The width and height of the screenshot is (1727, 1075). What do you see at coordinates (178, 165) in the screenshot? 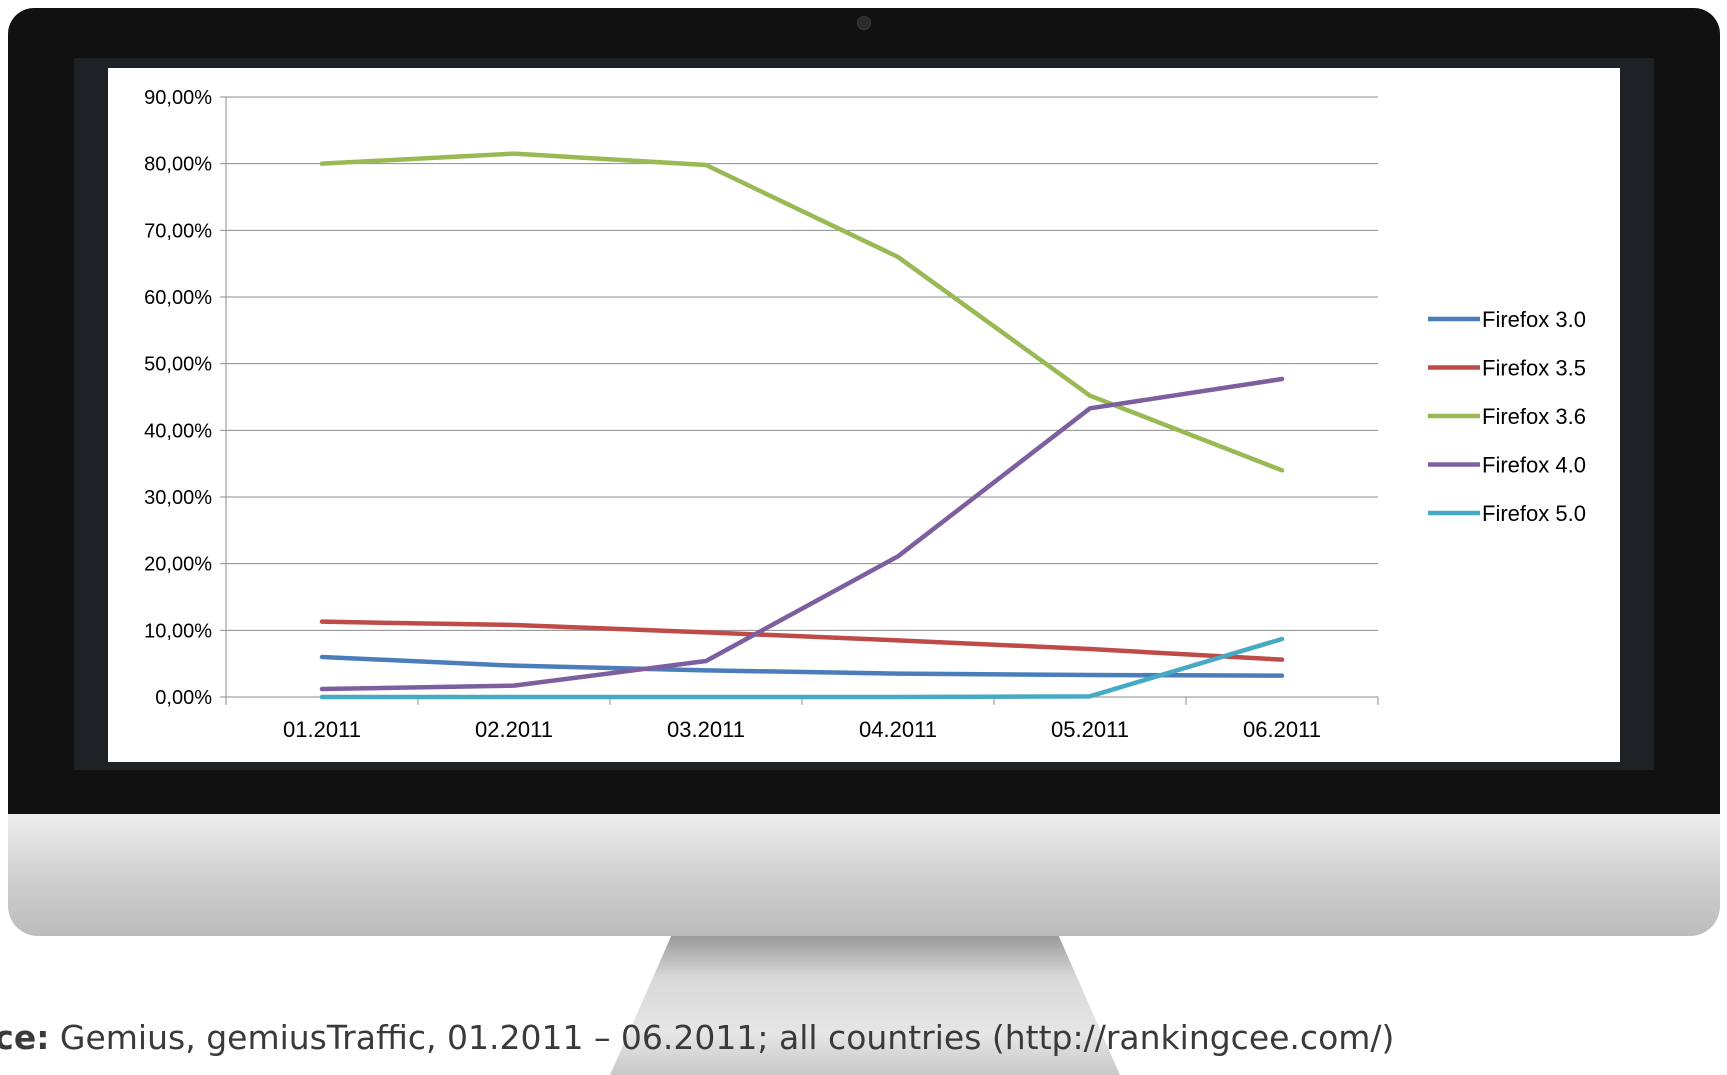
I see `y-tick-label: 80,00%` at bounding box center [178, 165].